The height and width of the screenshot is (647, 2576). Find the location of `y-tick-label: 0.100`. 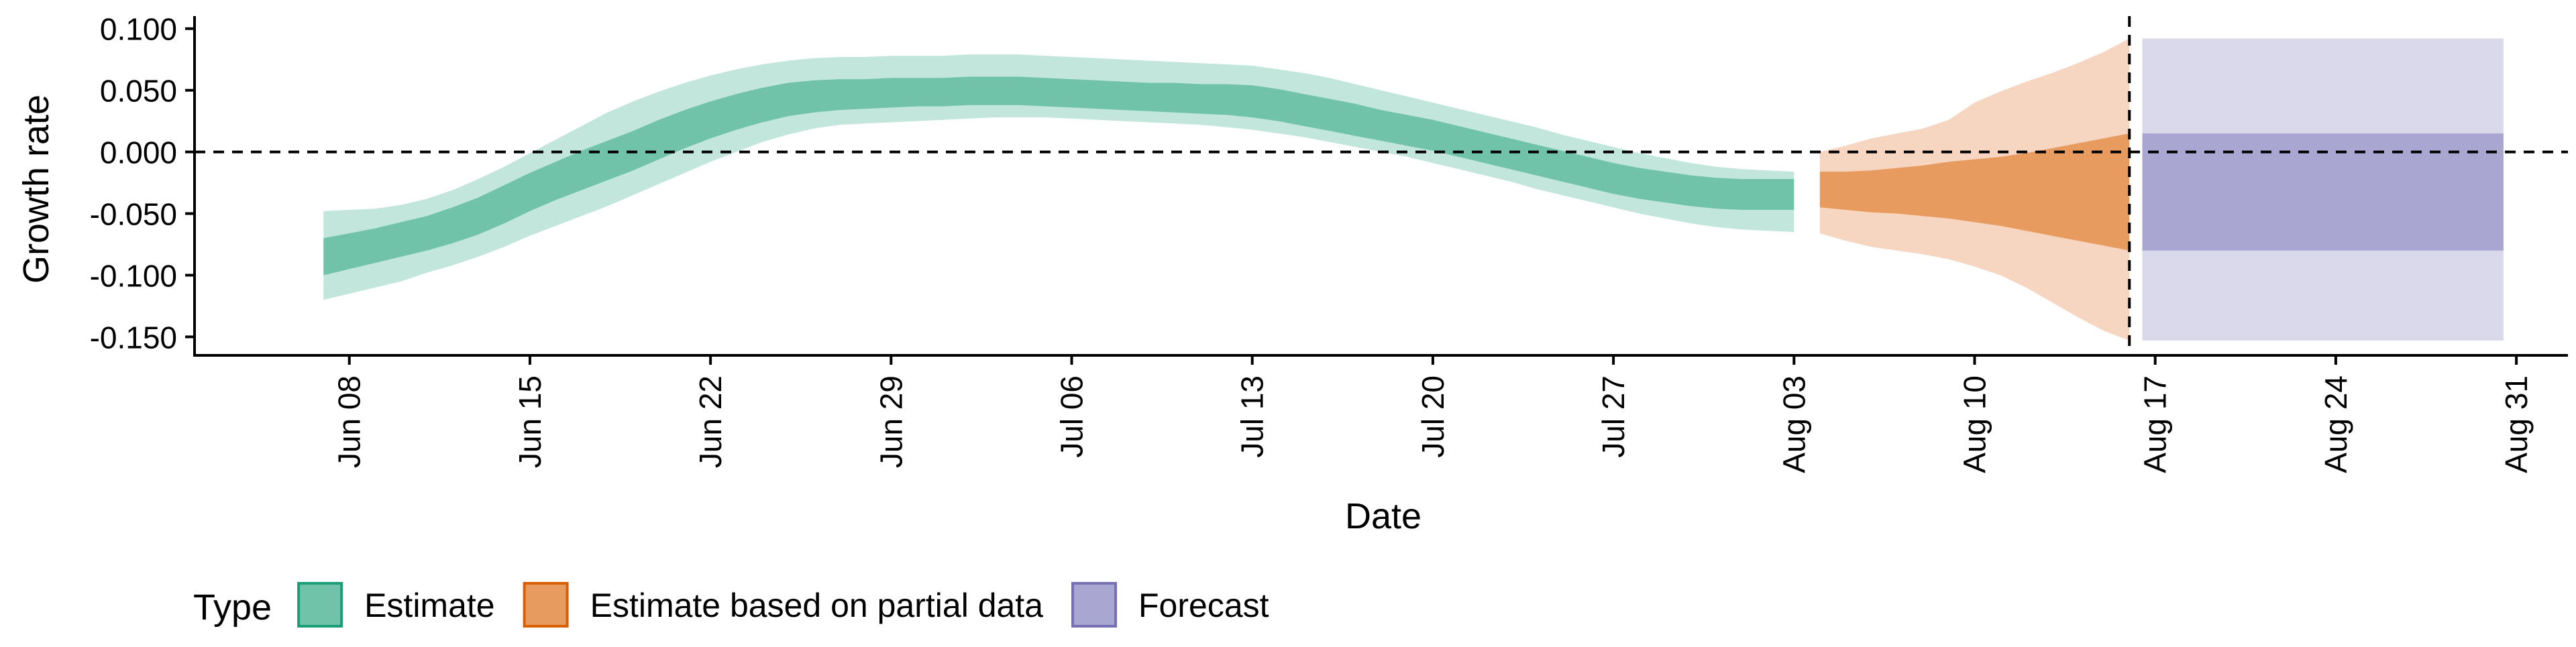

y-tick-label: 0.100 is located at coordinates (138, 29).